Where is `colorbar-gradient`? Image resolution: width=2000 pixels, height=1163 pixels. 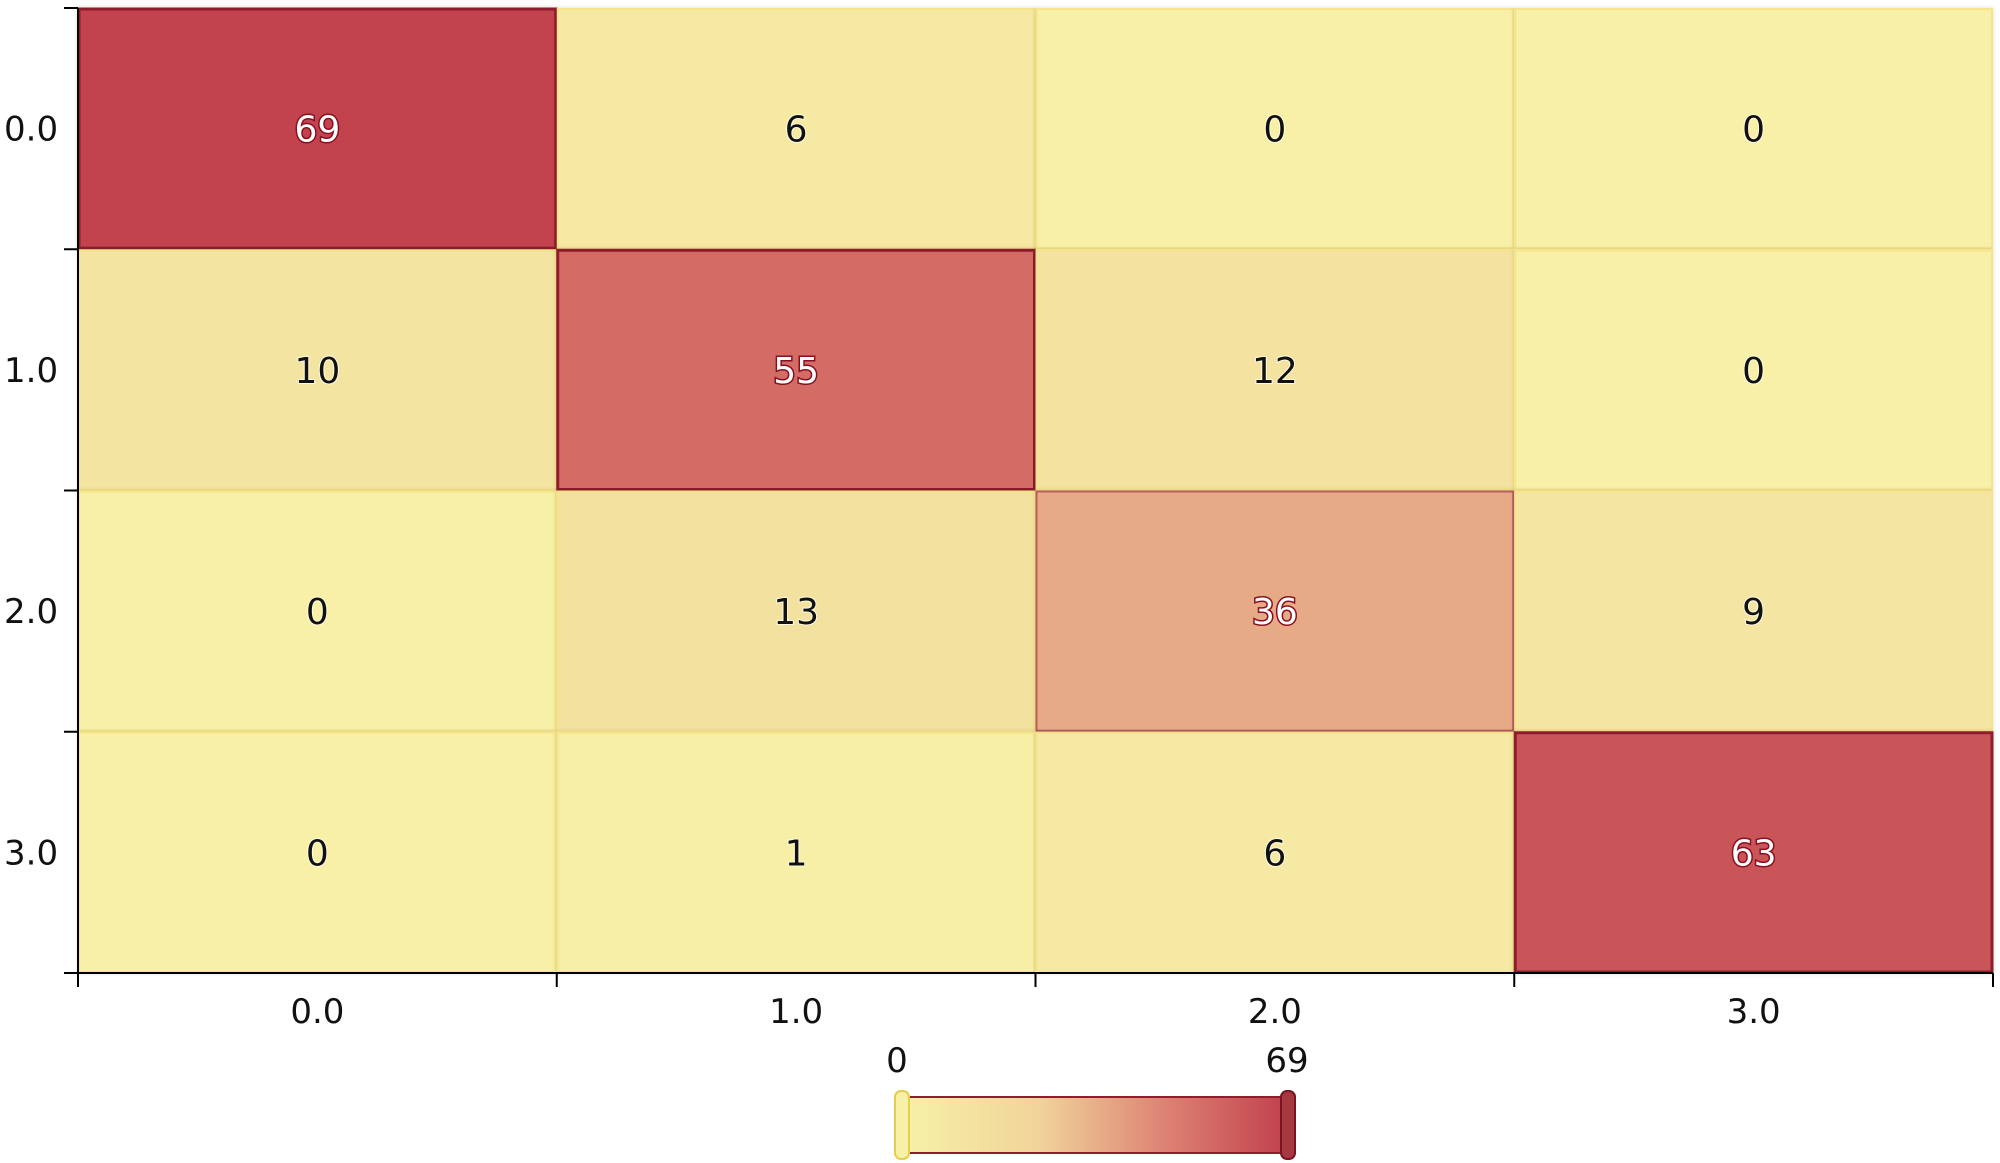
colorbar-gradient is located at coordinates (1095, 1125).